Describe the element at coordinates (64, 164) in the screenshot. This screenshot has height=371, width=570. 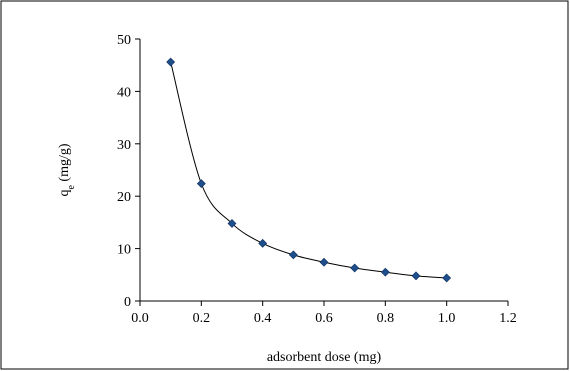
I see `y-axis-label-unit: (mg/g)` at that location.